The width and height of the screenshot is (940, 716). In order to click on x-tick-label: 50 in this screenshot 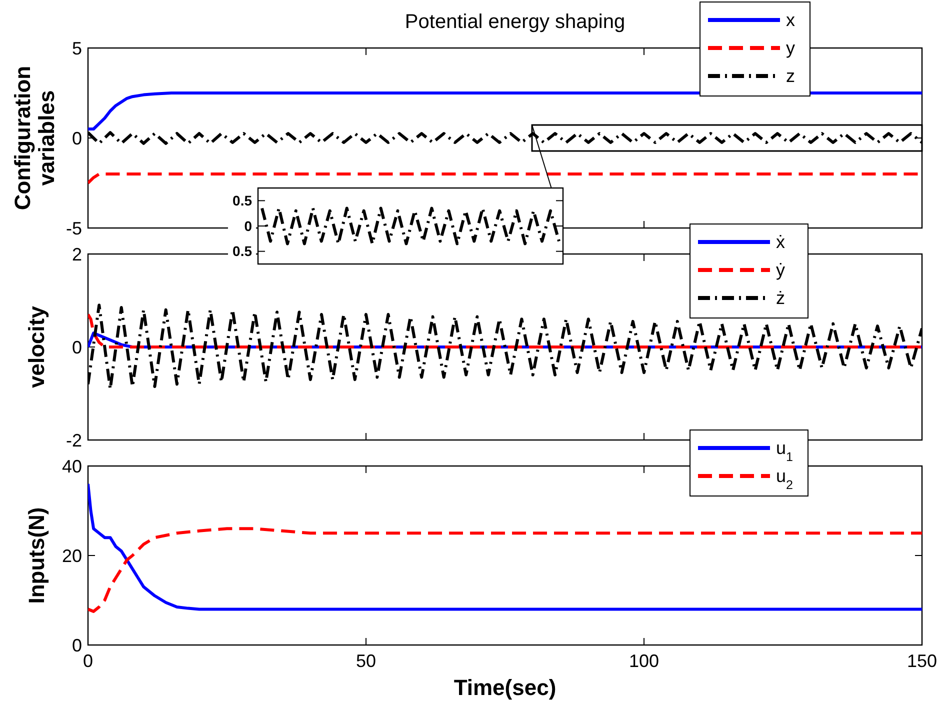, I will do `click(366, 661)`.